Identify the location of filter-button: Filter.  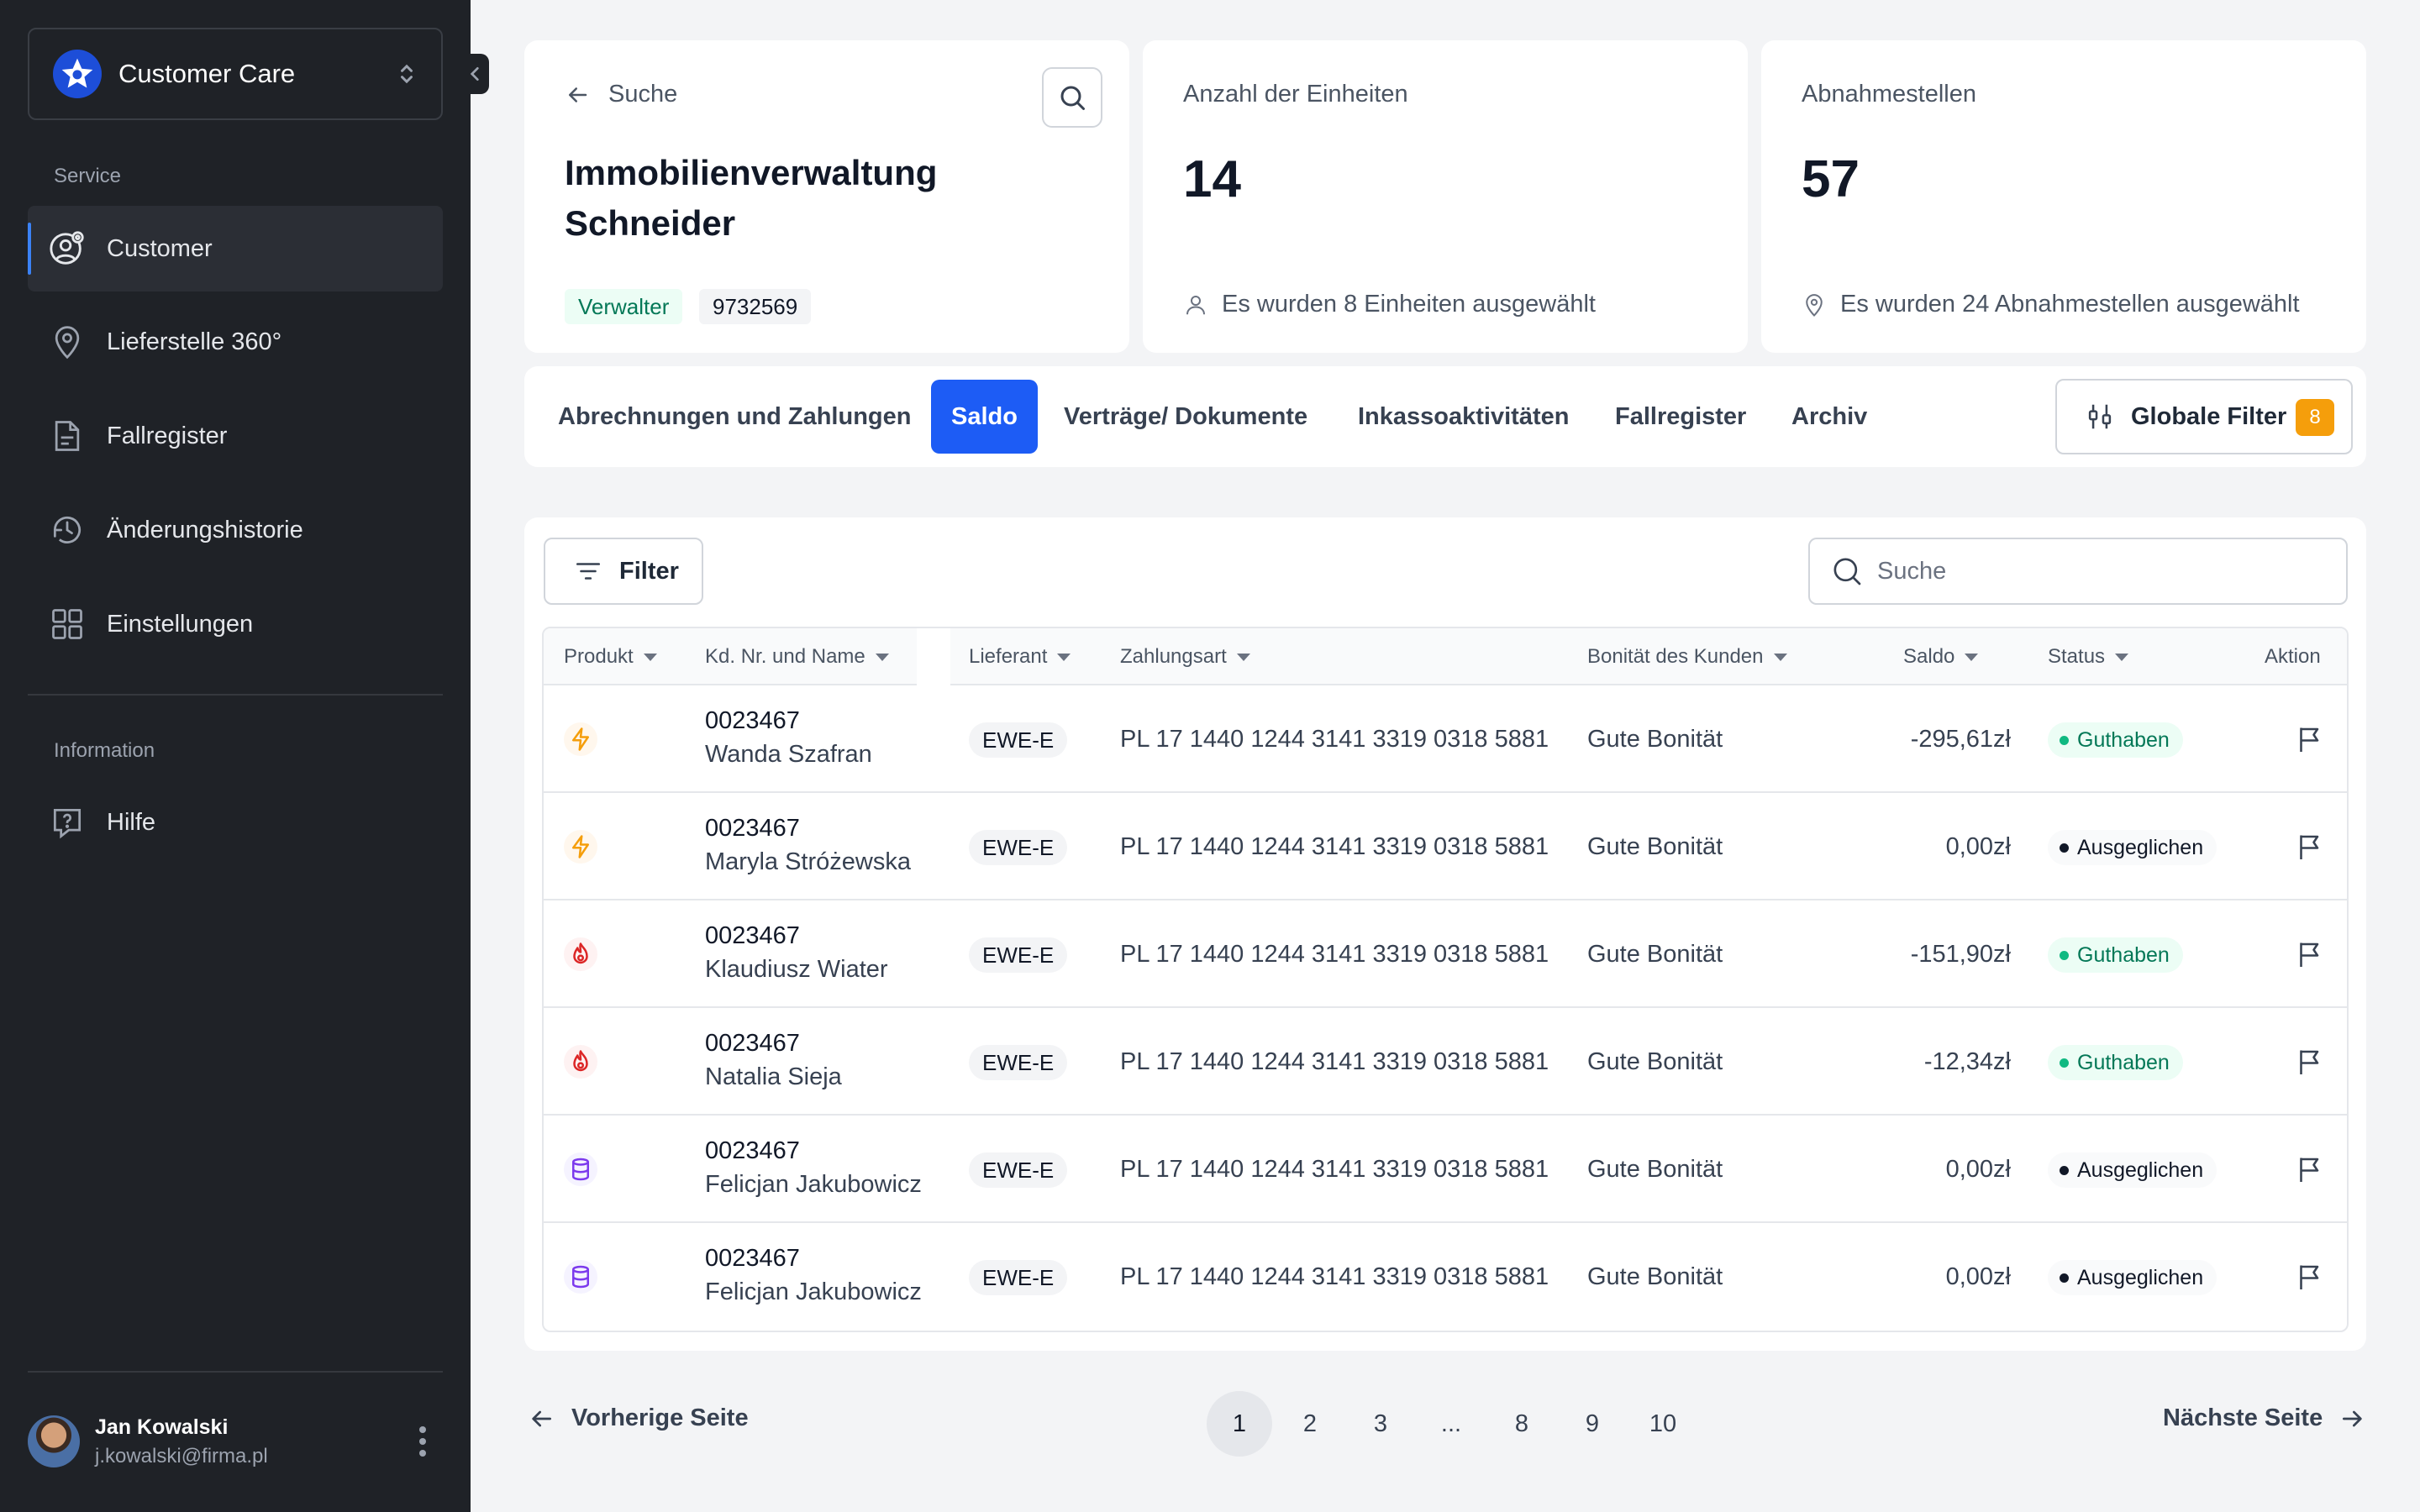
(623, 571).